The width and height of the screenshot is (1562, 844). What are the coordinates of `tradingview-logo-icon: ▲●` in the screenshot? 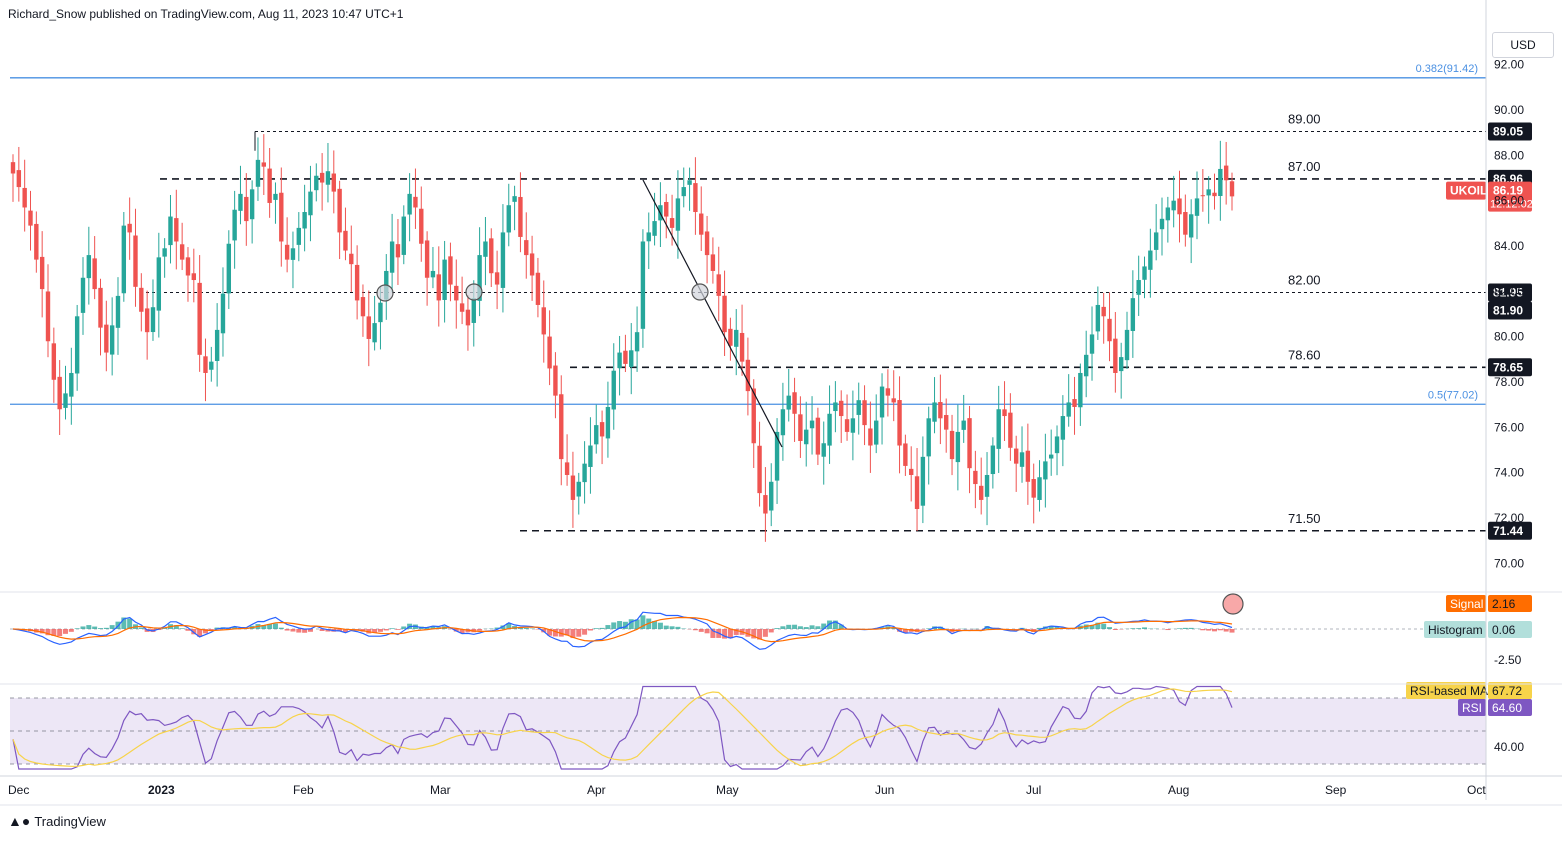 It's located at (19, 821).